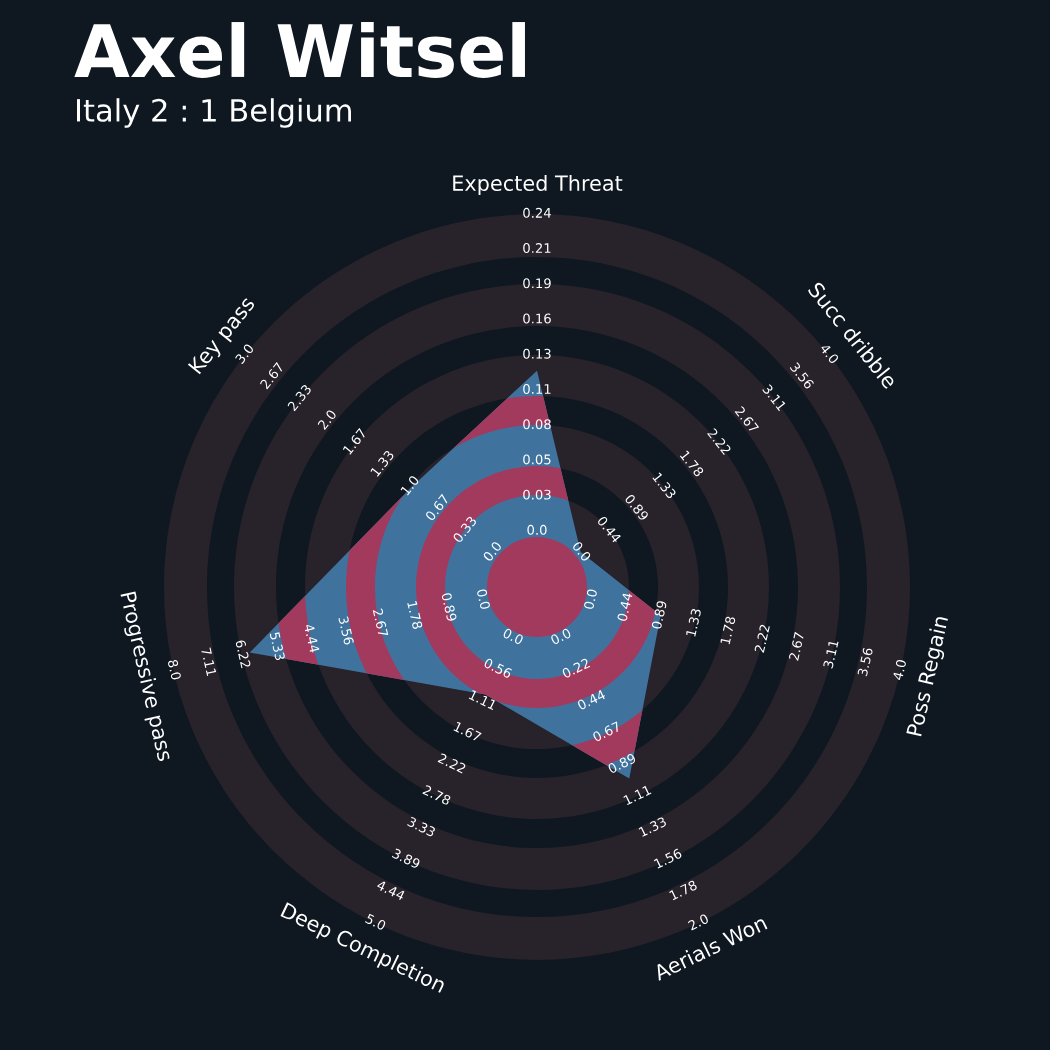 The width and height of the screenshot is (1050, 1050). Describe the element at coordinates (537, 353) in the screenshot. I see `text: 0.13` at that location.